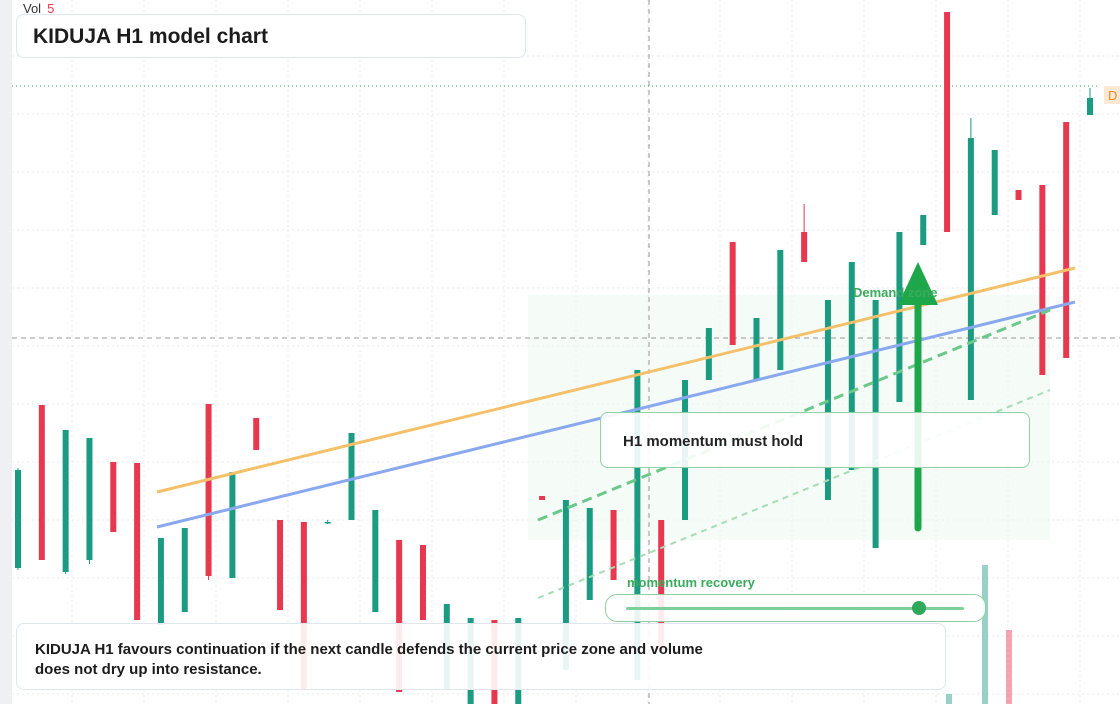 The image size is (1120, 704). What do you see at coordinates (713, 441) in the screenshot?
I see `callout-text: H1 momentum must hold` at bounding box center [713, 441].